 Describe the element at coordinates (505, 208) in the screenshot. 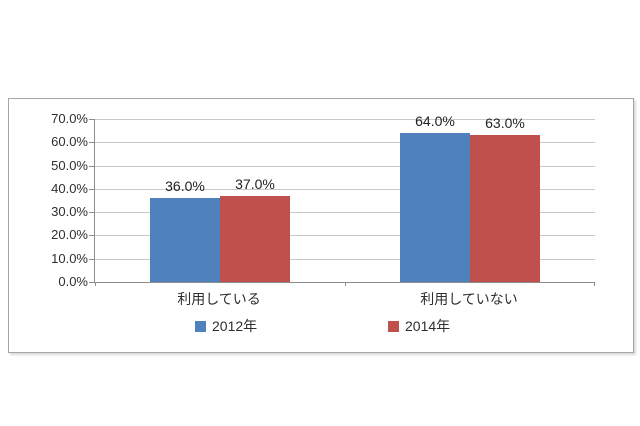

I see `bar-2014年-利用していない` at that location.